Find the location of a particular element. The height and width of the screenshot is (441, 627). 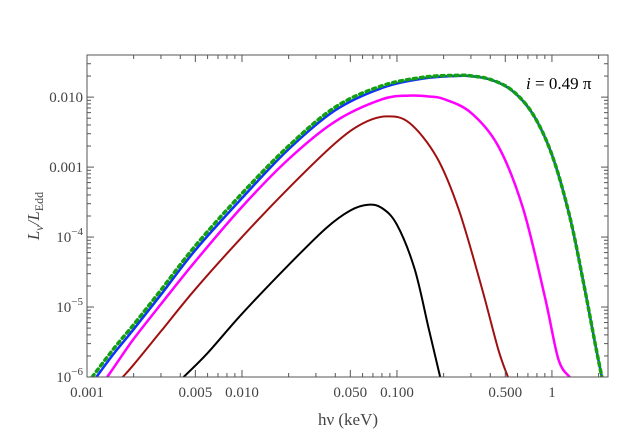

x-tick-label: 0.001 is located at coordinates (87, 393).